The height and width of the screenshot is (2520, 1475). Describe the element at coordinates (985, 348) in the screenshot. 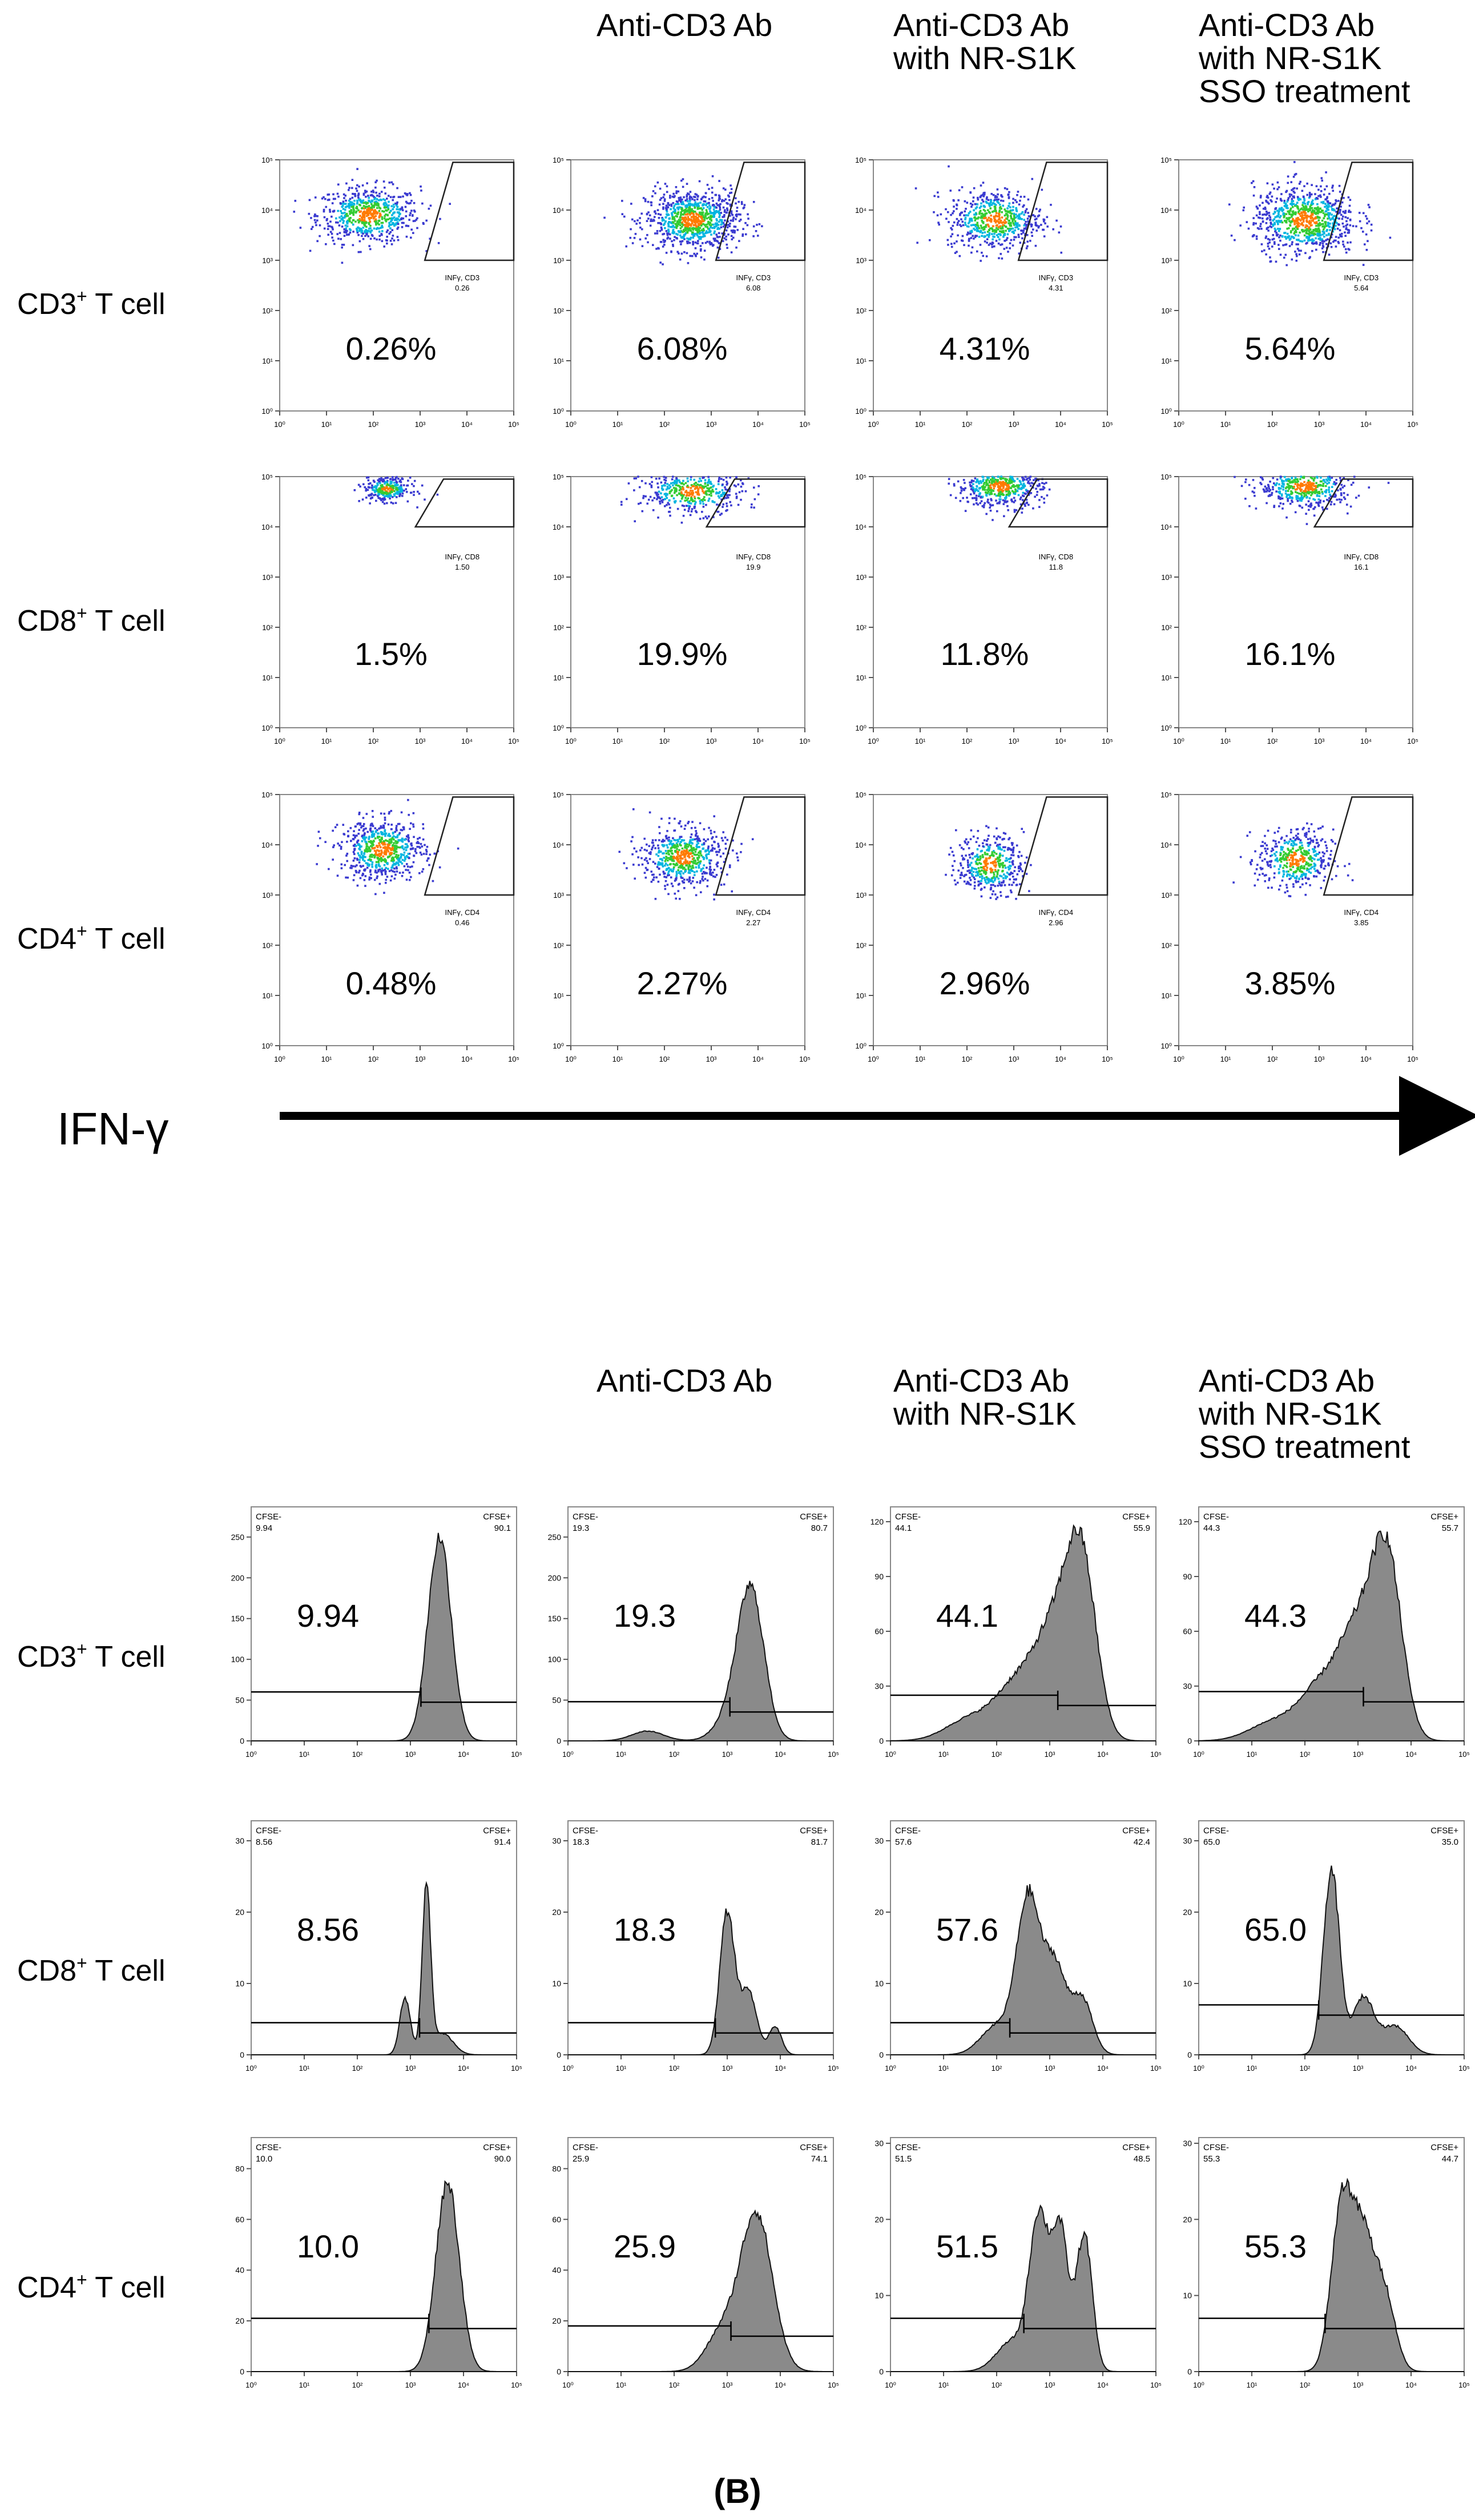

I see `percent-value: 4.31%` at that location.